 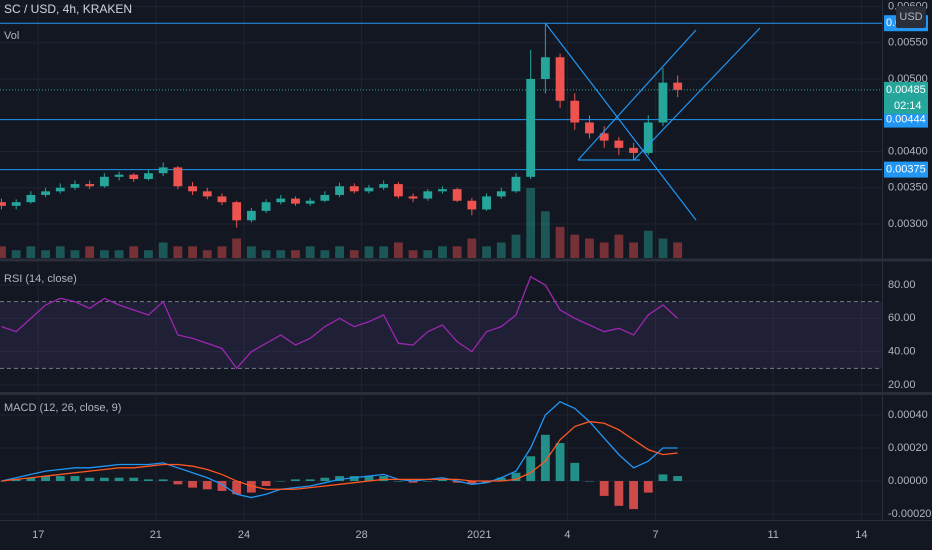 I want to click on countdown: 02:14, so click(x=908, y=106).